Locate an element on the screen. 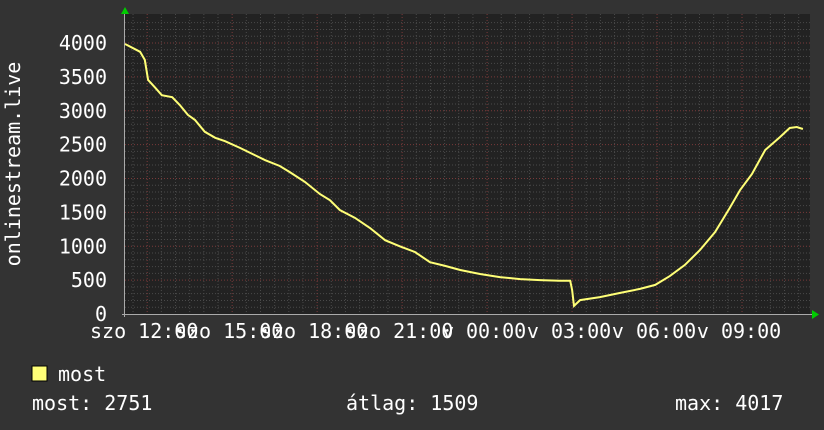 The height and width of the screenshot is (430, 824). x-tick-label: szo 12:00 is located at coordinates (144, 331).